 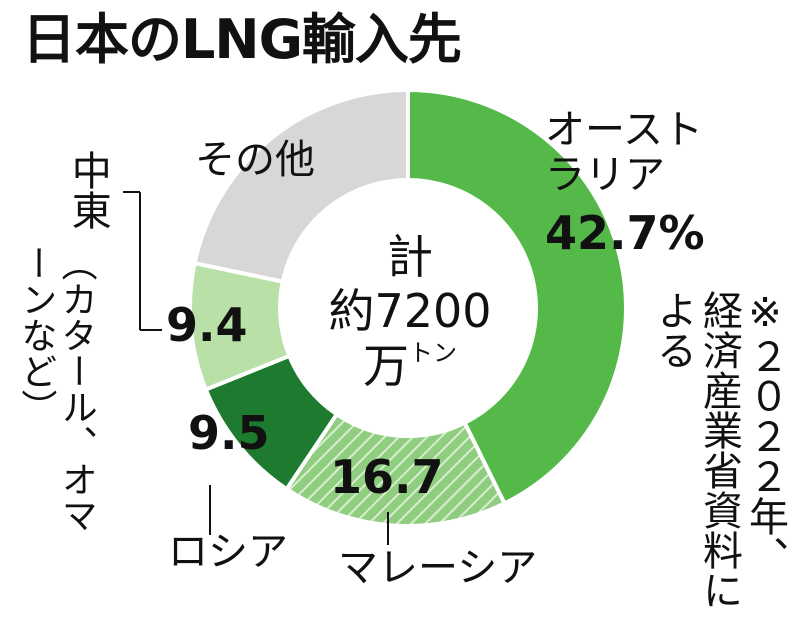 What do you see at coordinates (87, 190) in the screenshot?
I see `label-middleeast-name: 中東` at bounding box center [87, 190].